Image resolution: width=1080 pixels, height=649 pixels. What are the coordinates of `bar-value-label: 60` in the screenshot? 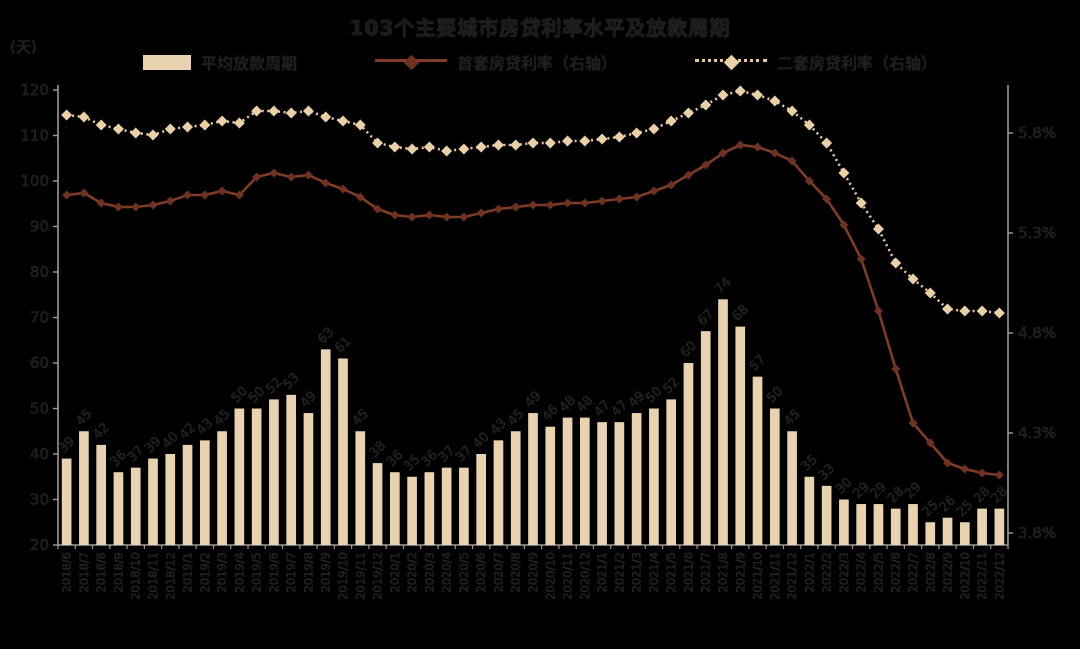 It's located at (689, 350).